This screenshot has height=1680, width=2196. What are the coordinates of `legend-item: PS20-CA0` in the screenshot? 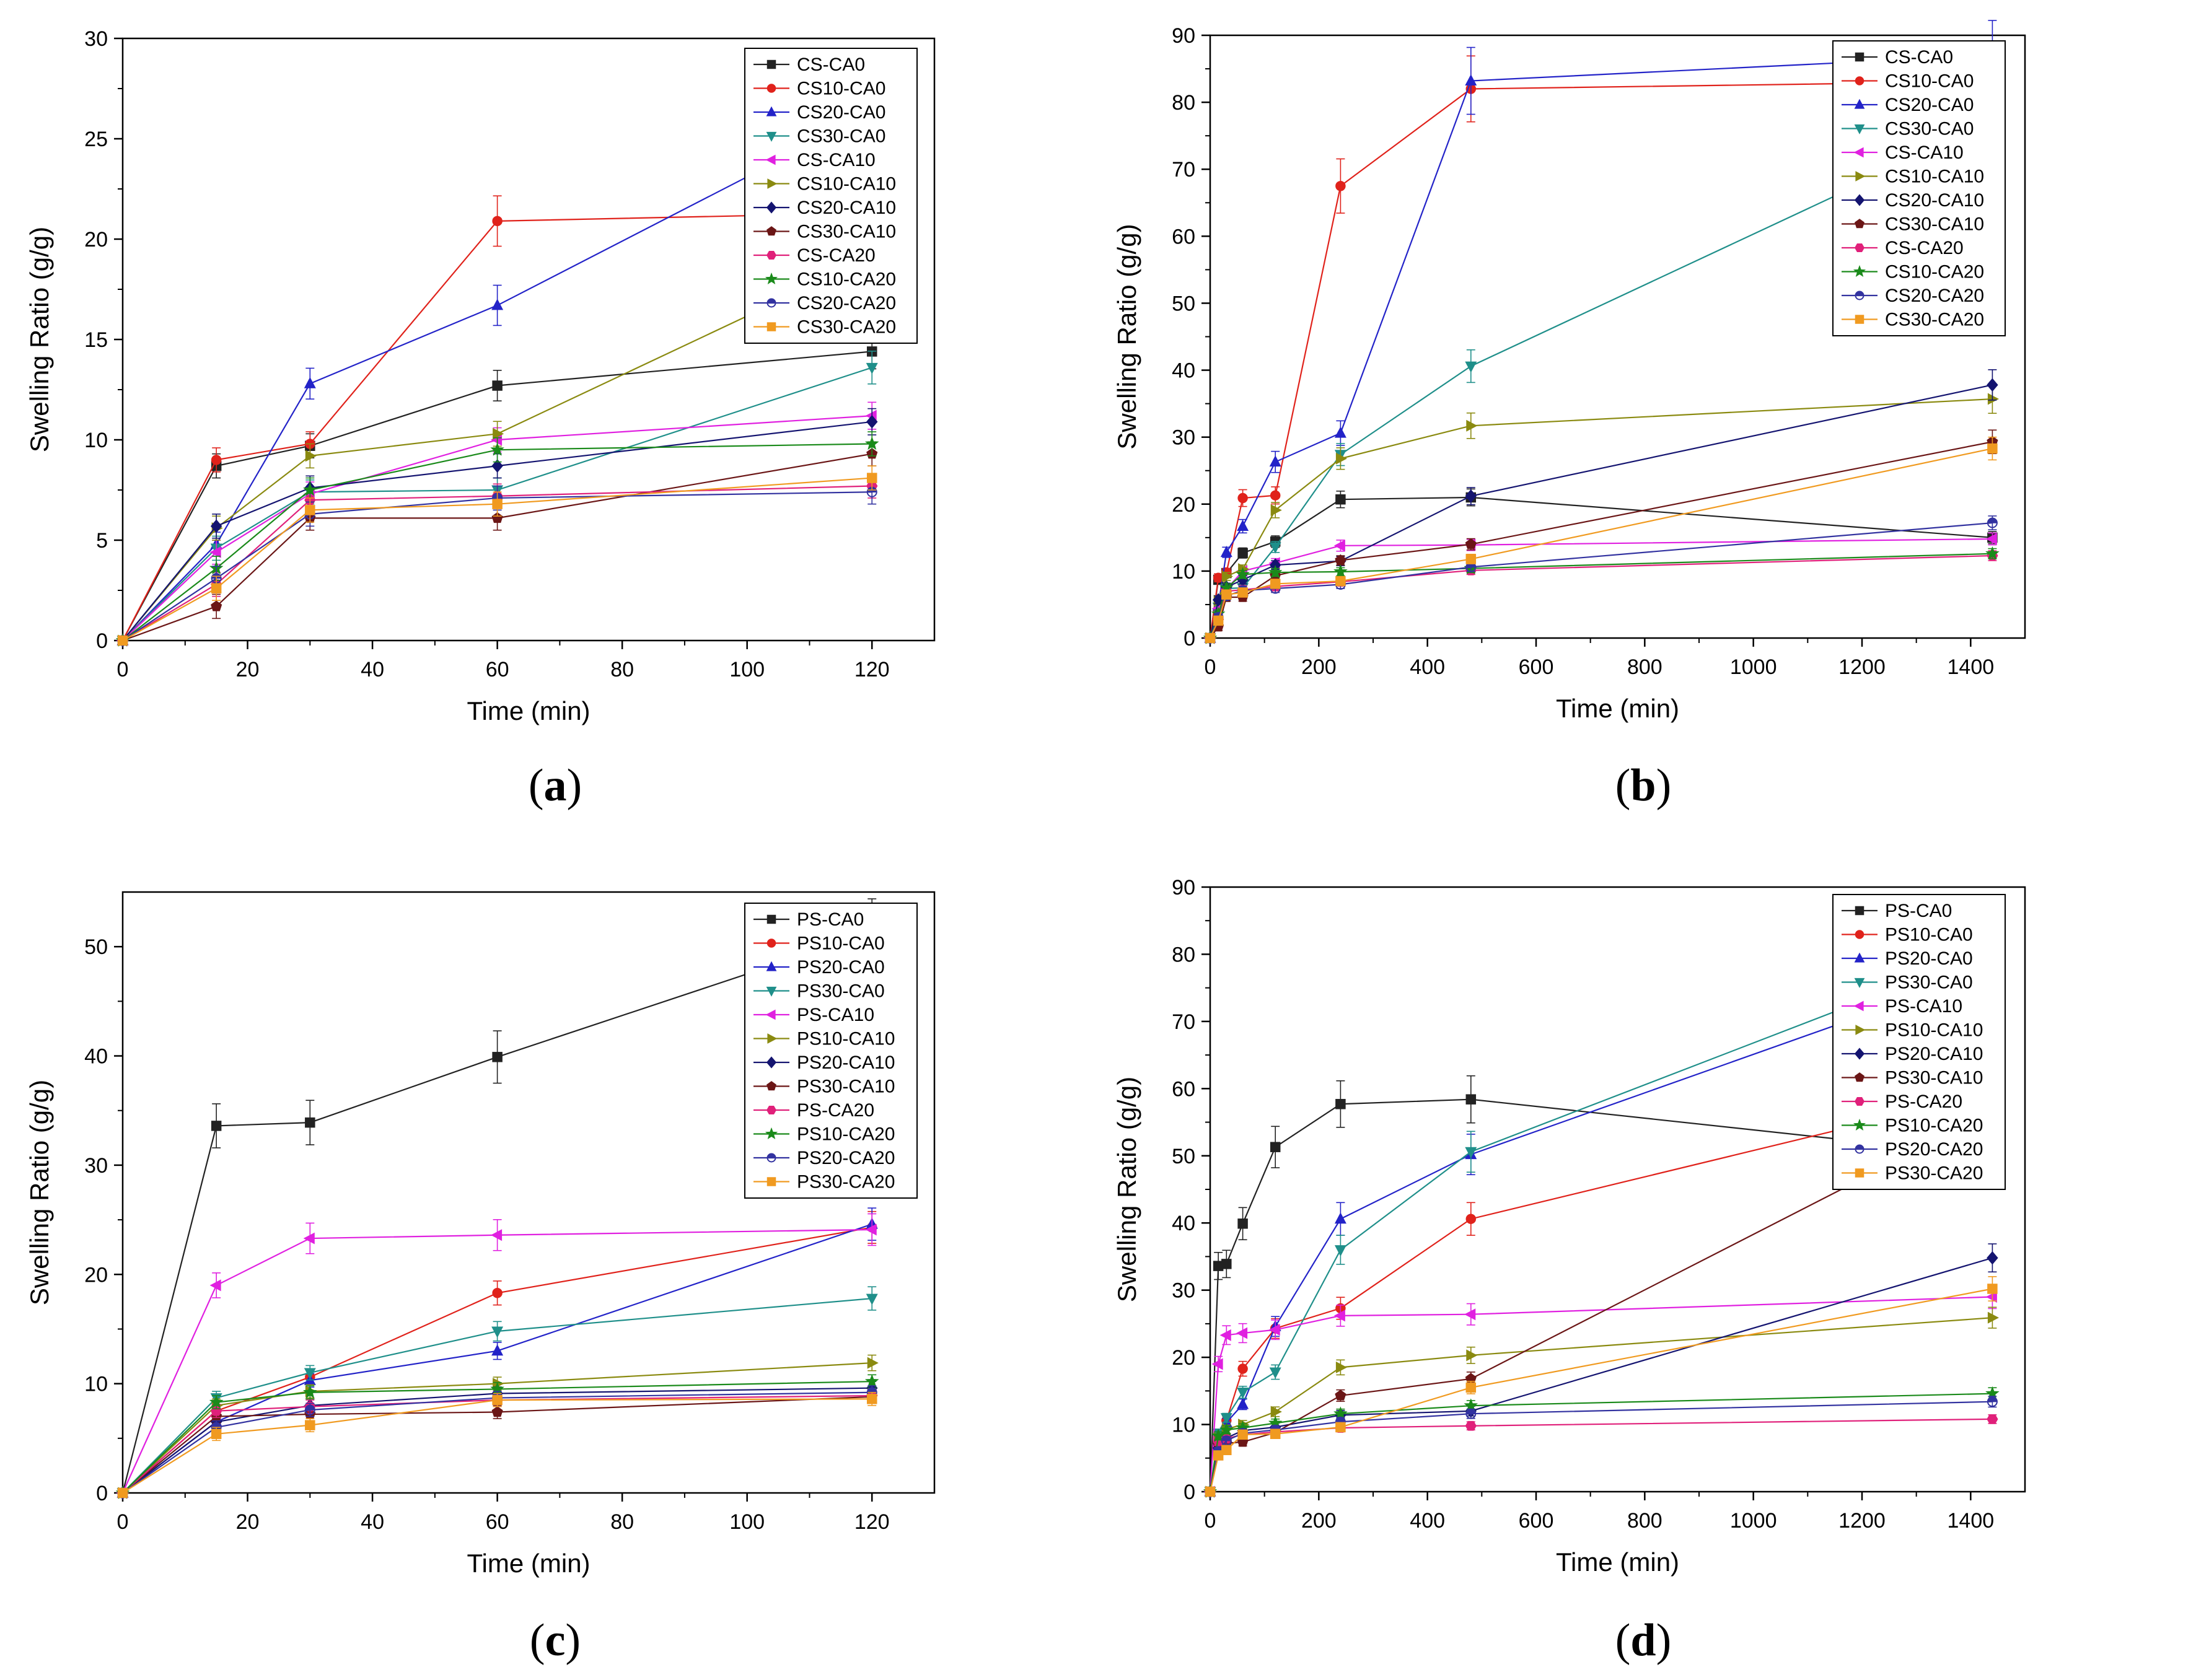 It's located at (819, 967).